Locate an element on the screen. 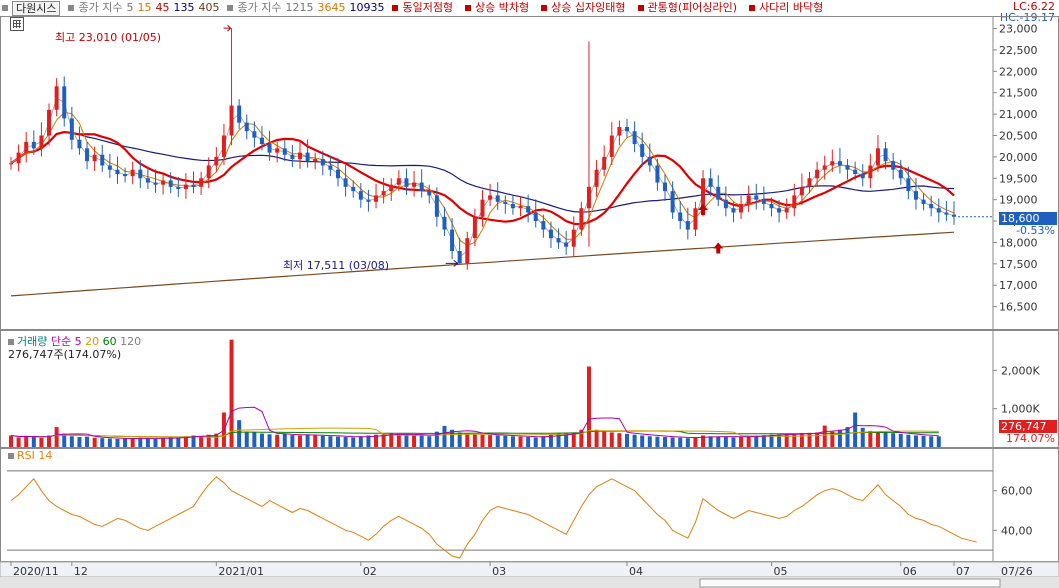  volume-ma-5-line is located at coordinates (474, 423).